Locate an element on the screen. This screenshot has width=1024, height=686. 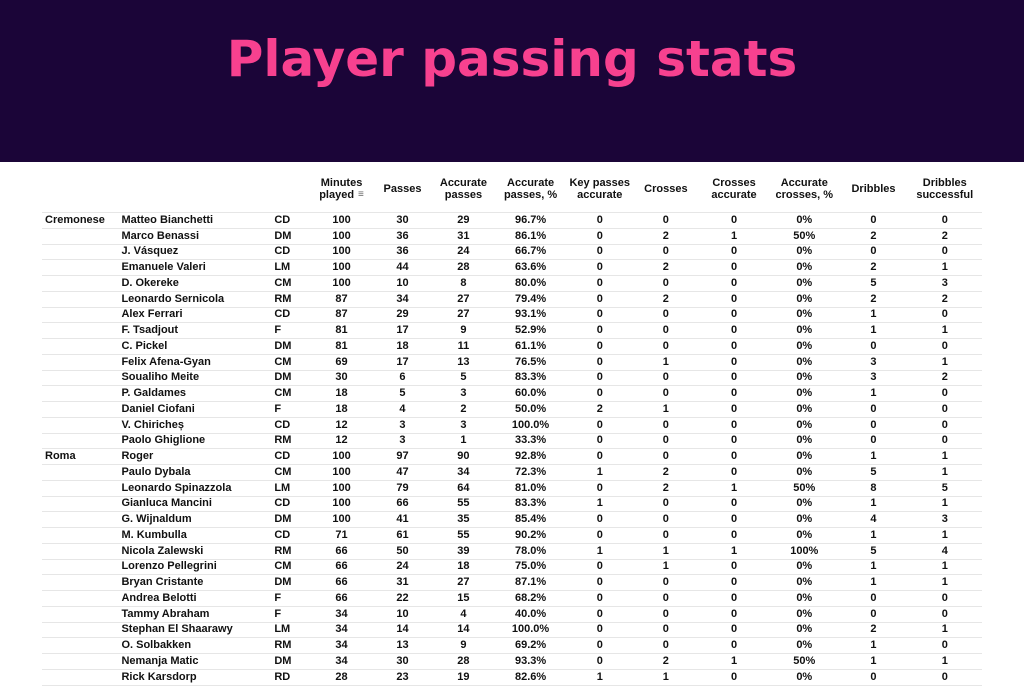
table-row: Alex Ferrari CD 87 29 27 93.1% 0 0 0 0% 1 0 is located at coordinates (512, 314).